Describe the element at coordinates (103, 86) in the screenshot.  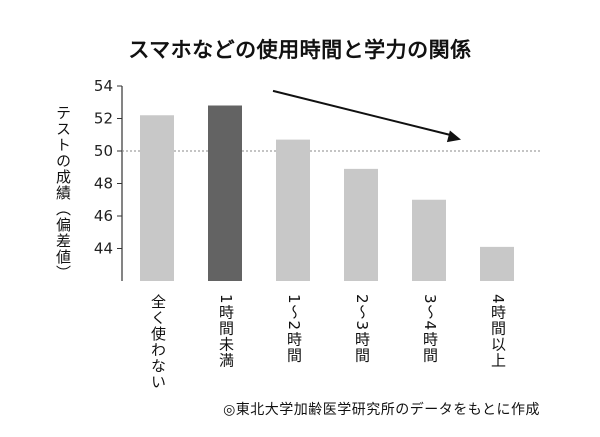
I see `y-tick-label: 54` at that location.